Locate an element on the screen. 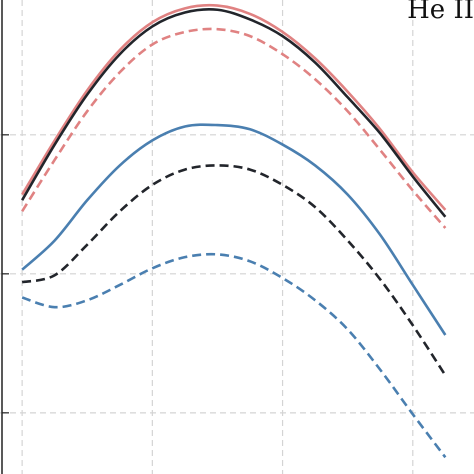 This screenshot has height=474, width=474. annotation: He II is located at coordinates (440, 12).